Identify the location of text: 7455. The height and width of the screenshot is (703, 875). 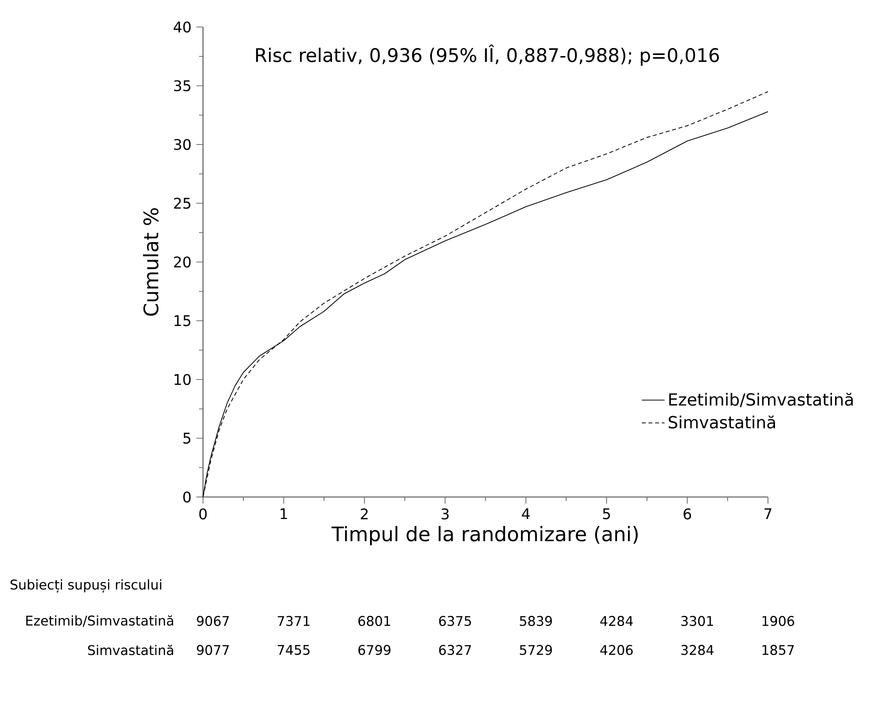
(294, 650).